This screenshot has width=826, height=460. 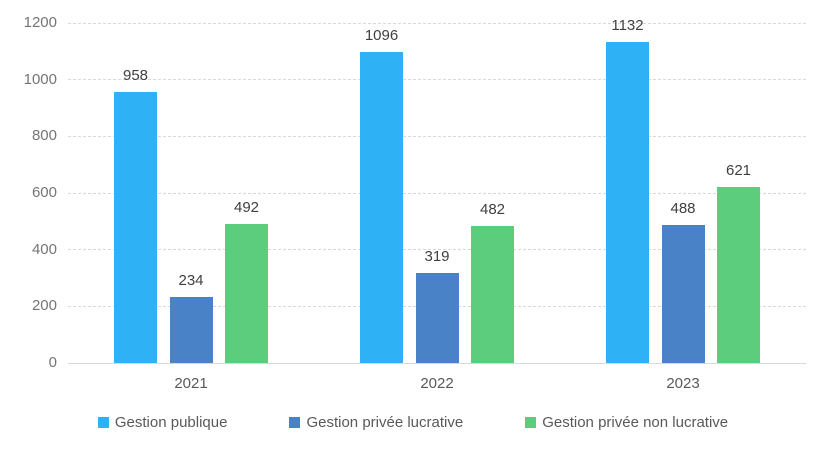 What do you see at coordinates (135, 75) in the screenshot?
I see `data-label: 958` at bounding box center [135, 75].